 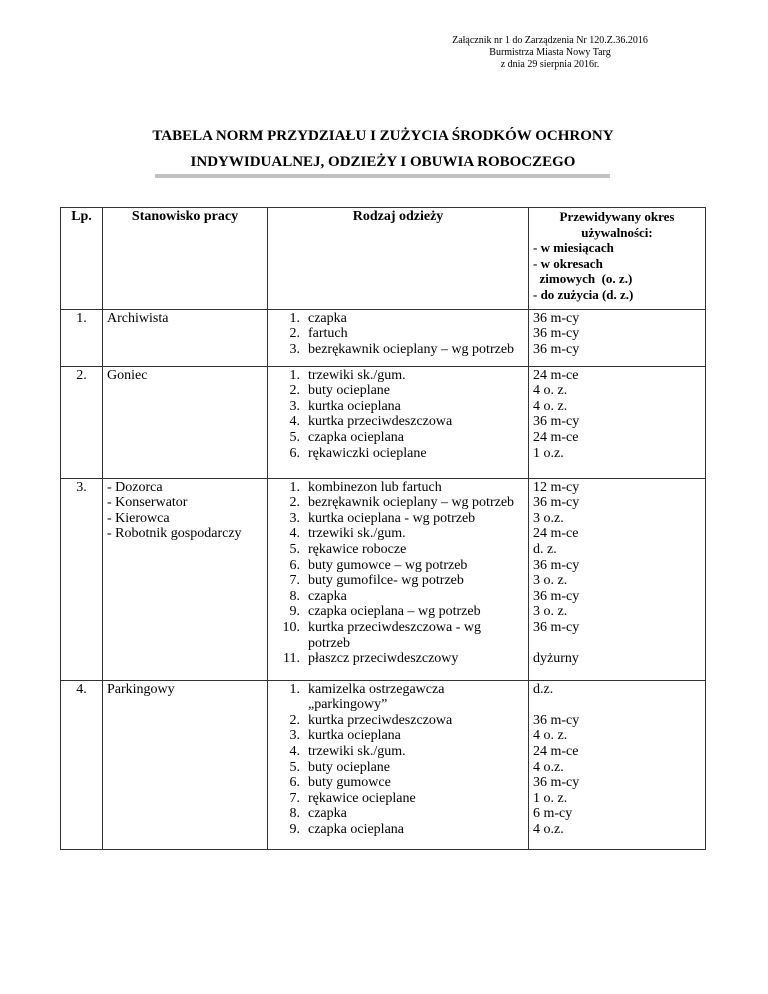 I want to click on position-name: - Kierowca, so click(x=138, y=518).